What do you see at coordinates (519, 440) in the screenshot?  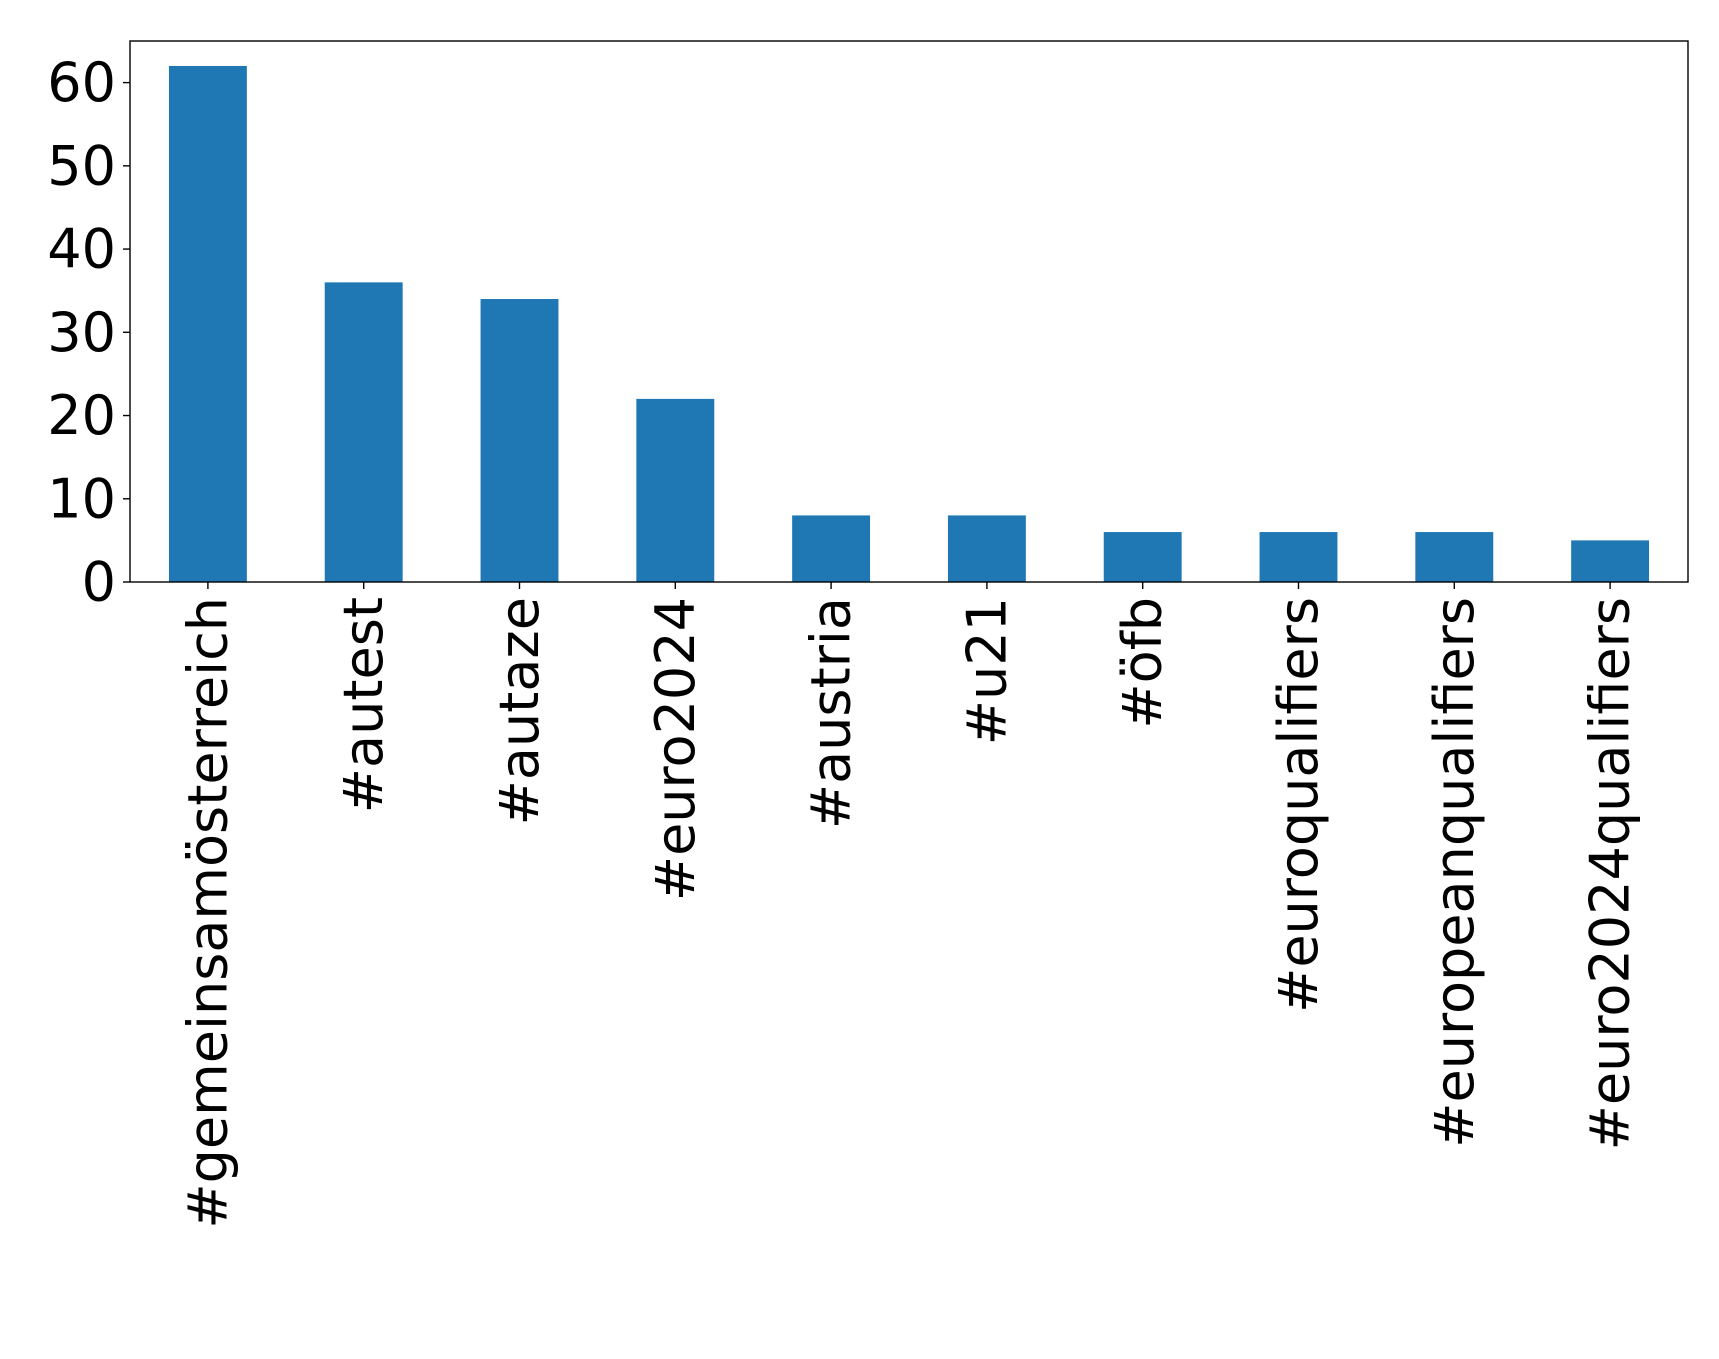 I see `bar-autaze` at bounding box center [519, 440].